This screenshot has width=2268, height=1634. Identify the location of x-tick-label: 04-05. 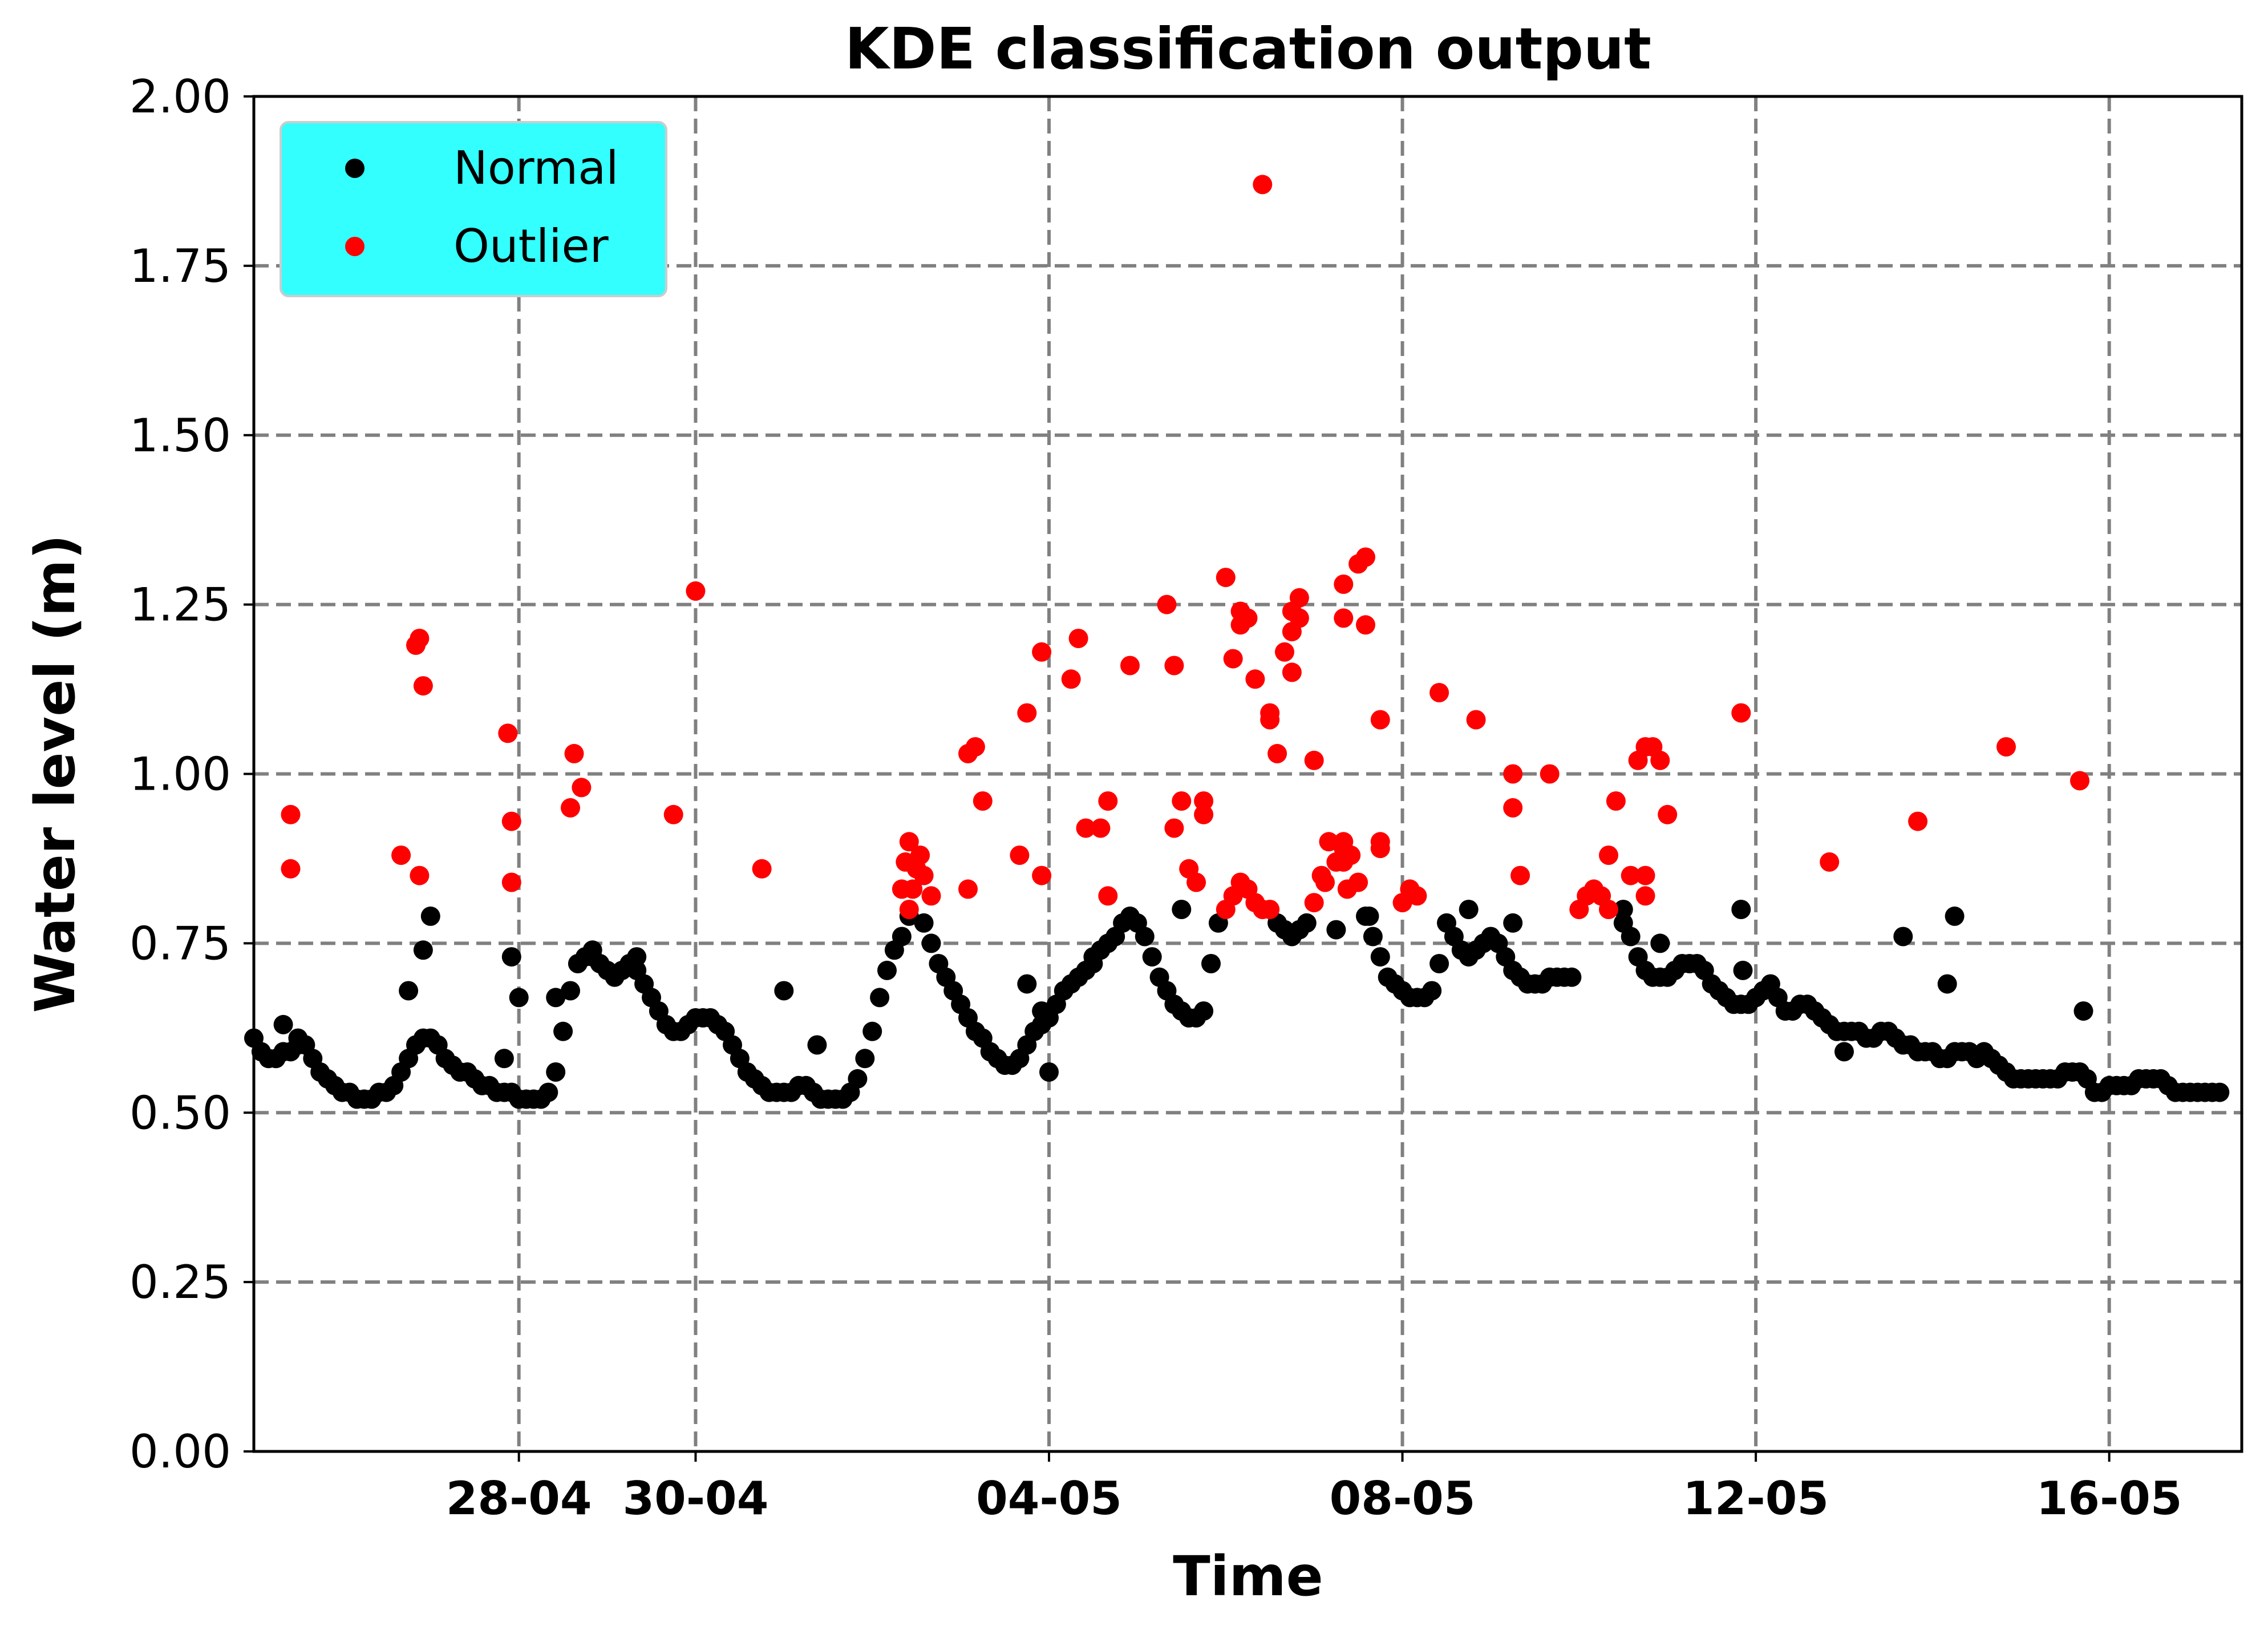
(1049, 1498).